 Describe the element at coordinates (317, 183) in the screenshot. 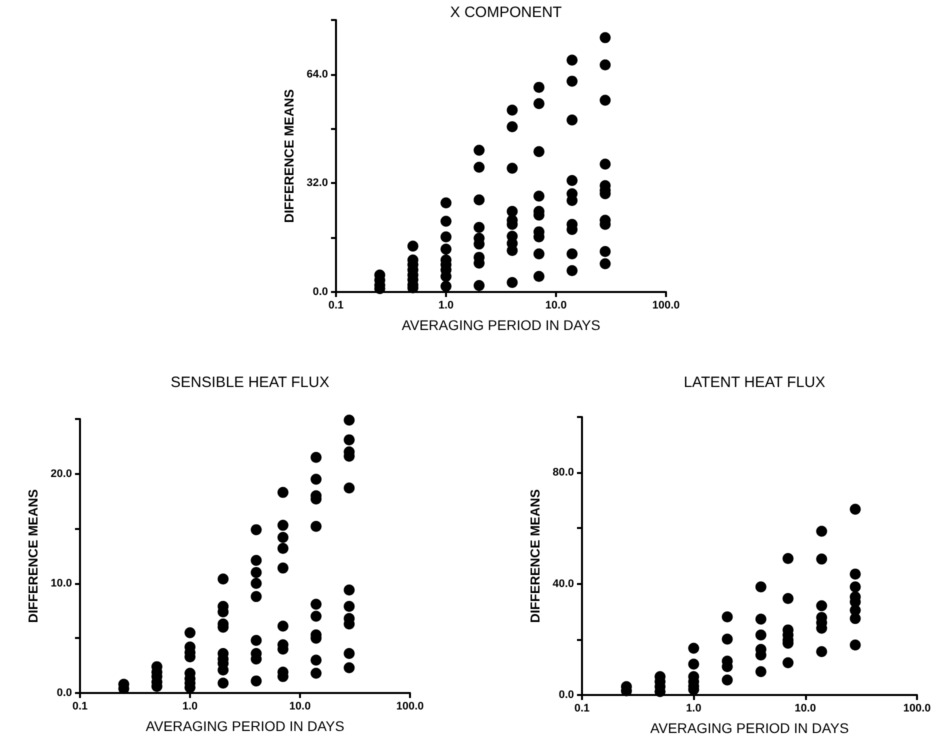

I see `y-tick-label: 32.0` at that location.